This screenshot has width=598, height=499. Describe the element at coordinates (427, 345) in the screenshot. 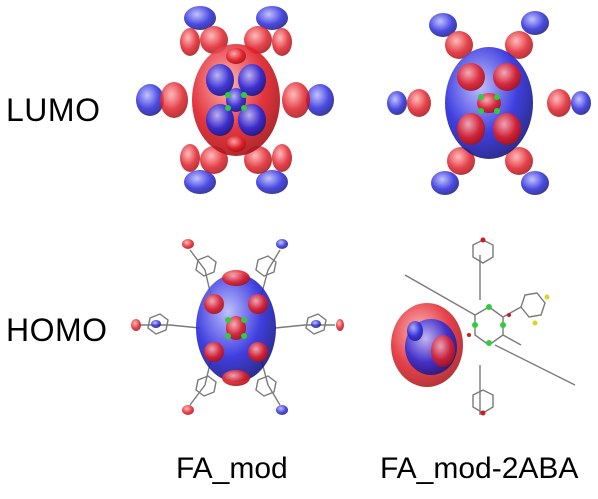

I see `homo-2aba-lobe` at that location.